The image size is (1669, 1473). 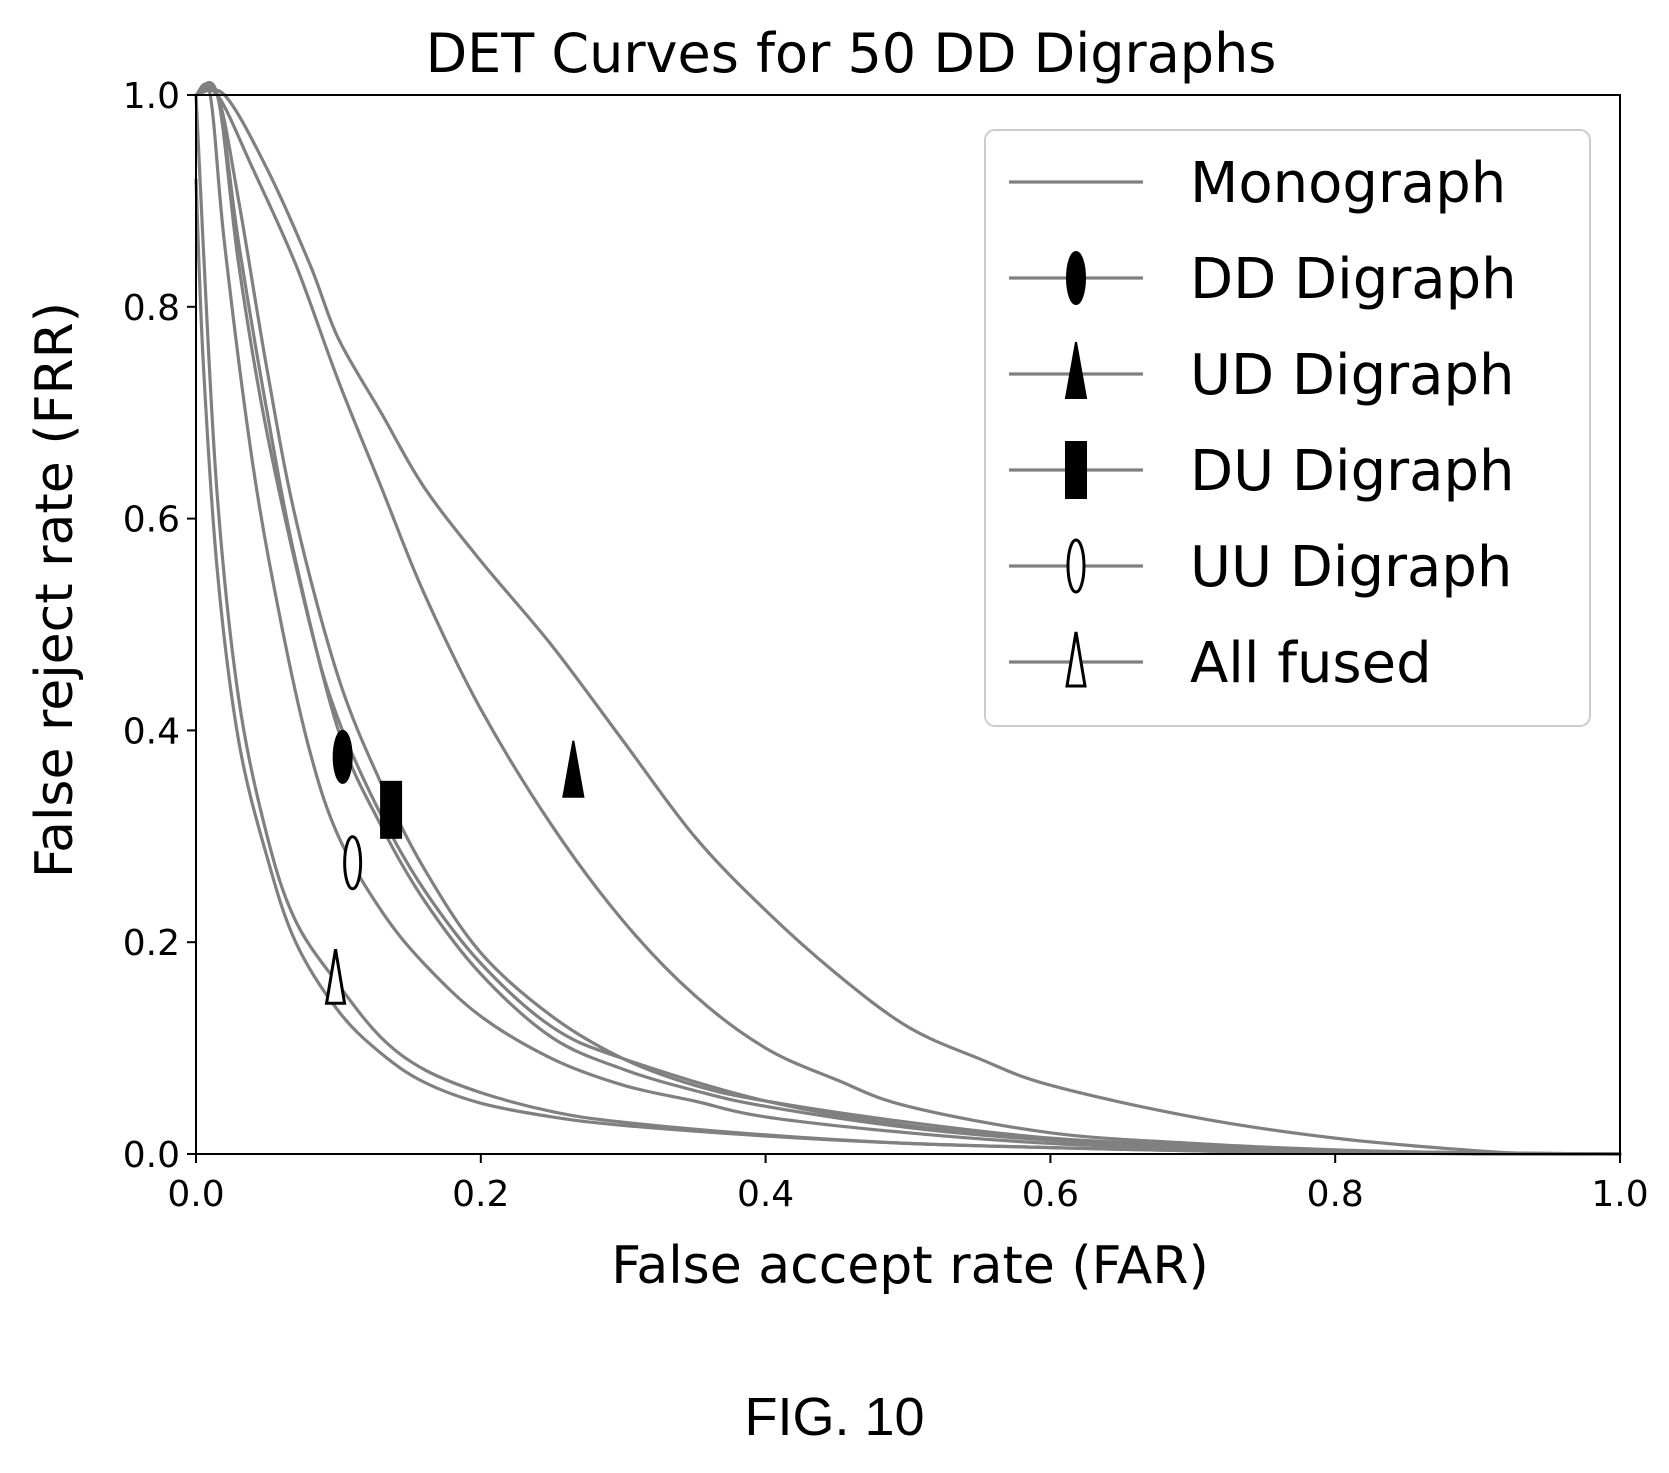 I want to click on legend-marker-uu-digraph, so click(x=1076, y=566).